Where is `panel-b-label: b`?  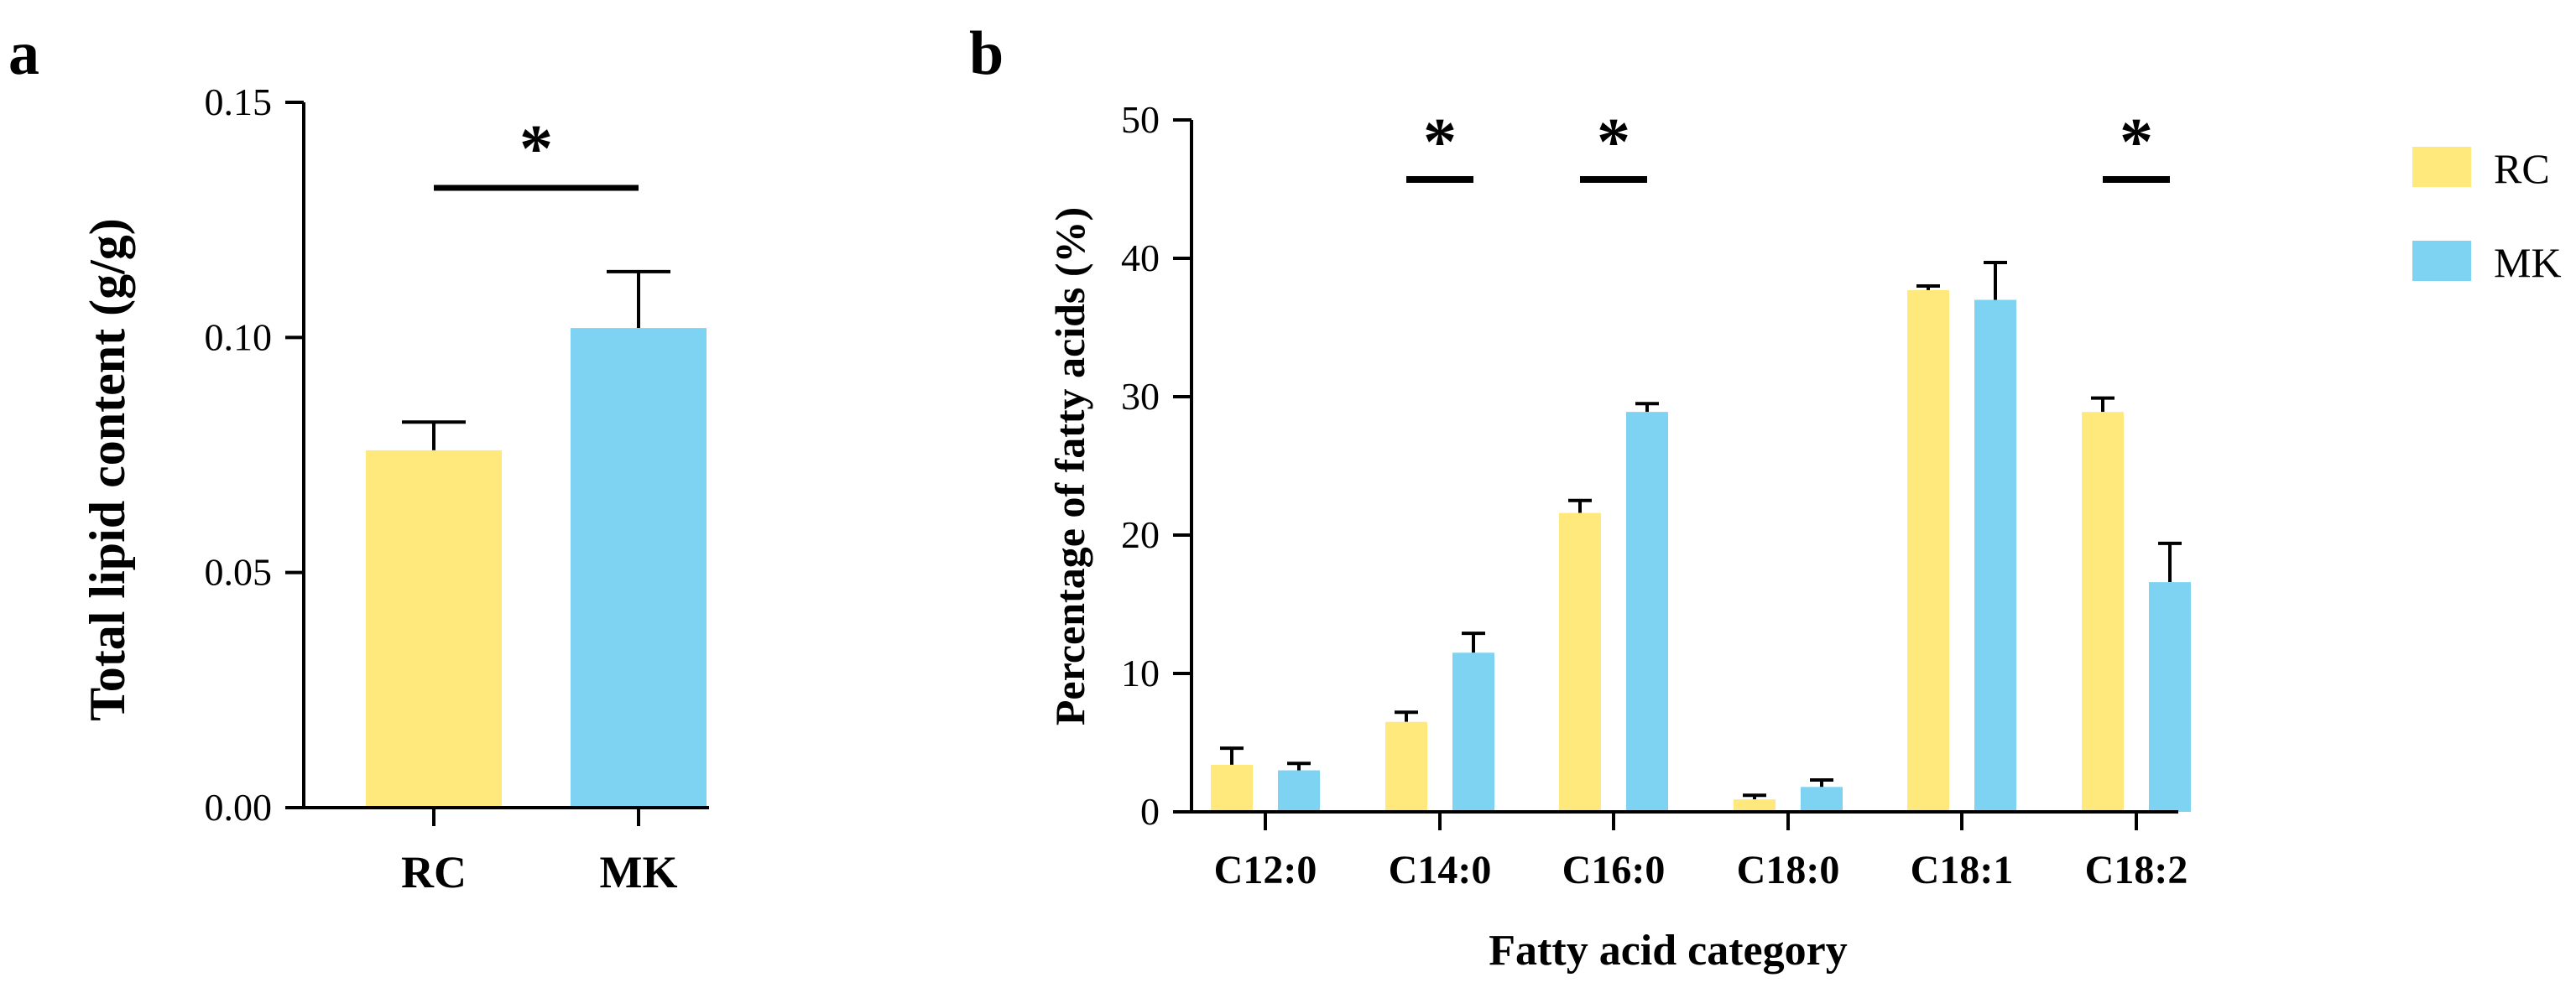 panel-b-label: b is located at coordinates (986, 53).